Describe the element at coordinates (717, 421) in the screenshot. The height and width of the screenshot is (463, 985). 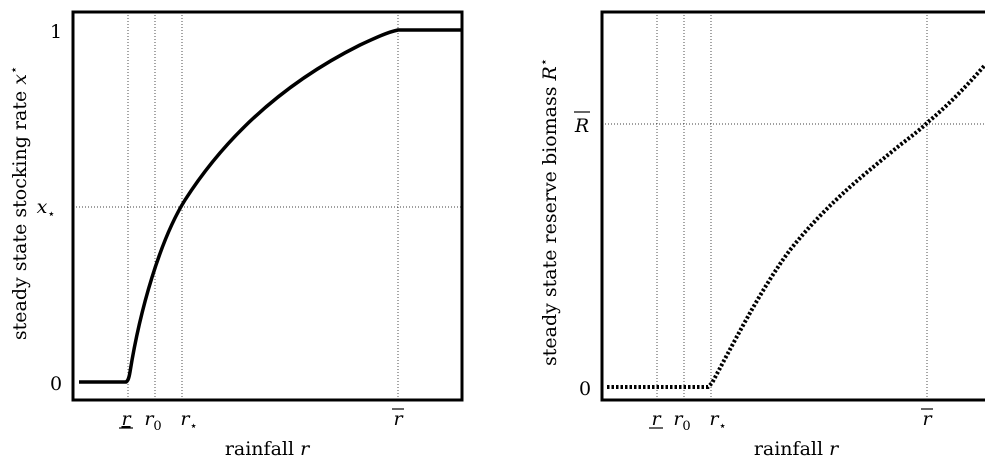
I see `right-xtick-rstar: r⋆` at that location.